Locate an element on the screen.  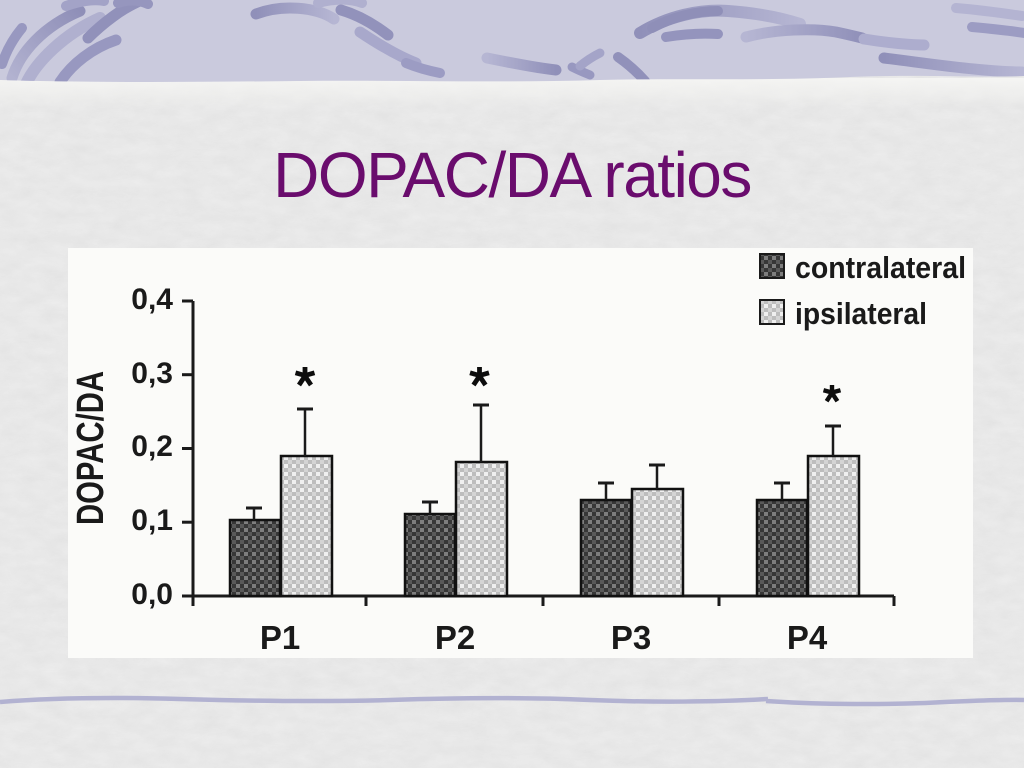
svg-text: ipsilateral is located at coordinates (861, 313).